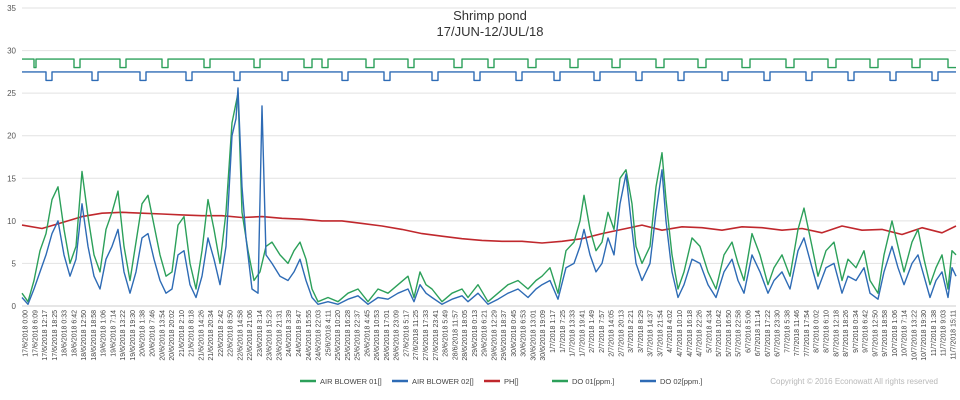 The image size is (960, 400). What do you see at coordinates (84, 335) in the screenshot?
I see `x-tick-label: 18/6/2018 12:50` at bounding box center [84, 335].